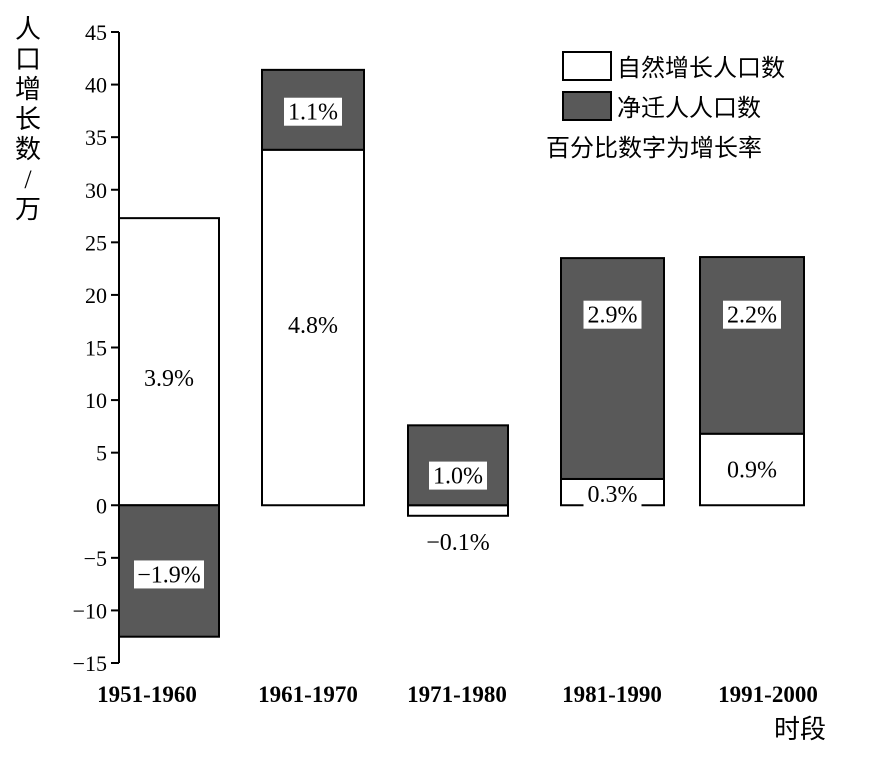 The width and height of the screenshot is (892, 763). I want to click on rate-migration-1951-1960: −1.9%, so click(169, 574).